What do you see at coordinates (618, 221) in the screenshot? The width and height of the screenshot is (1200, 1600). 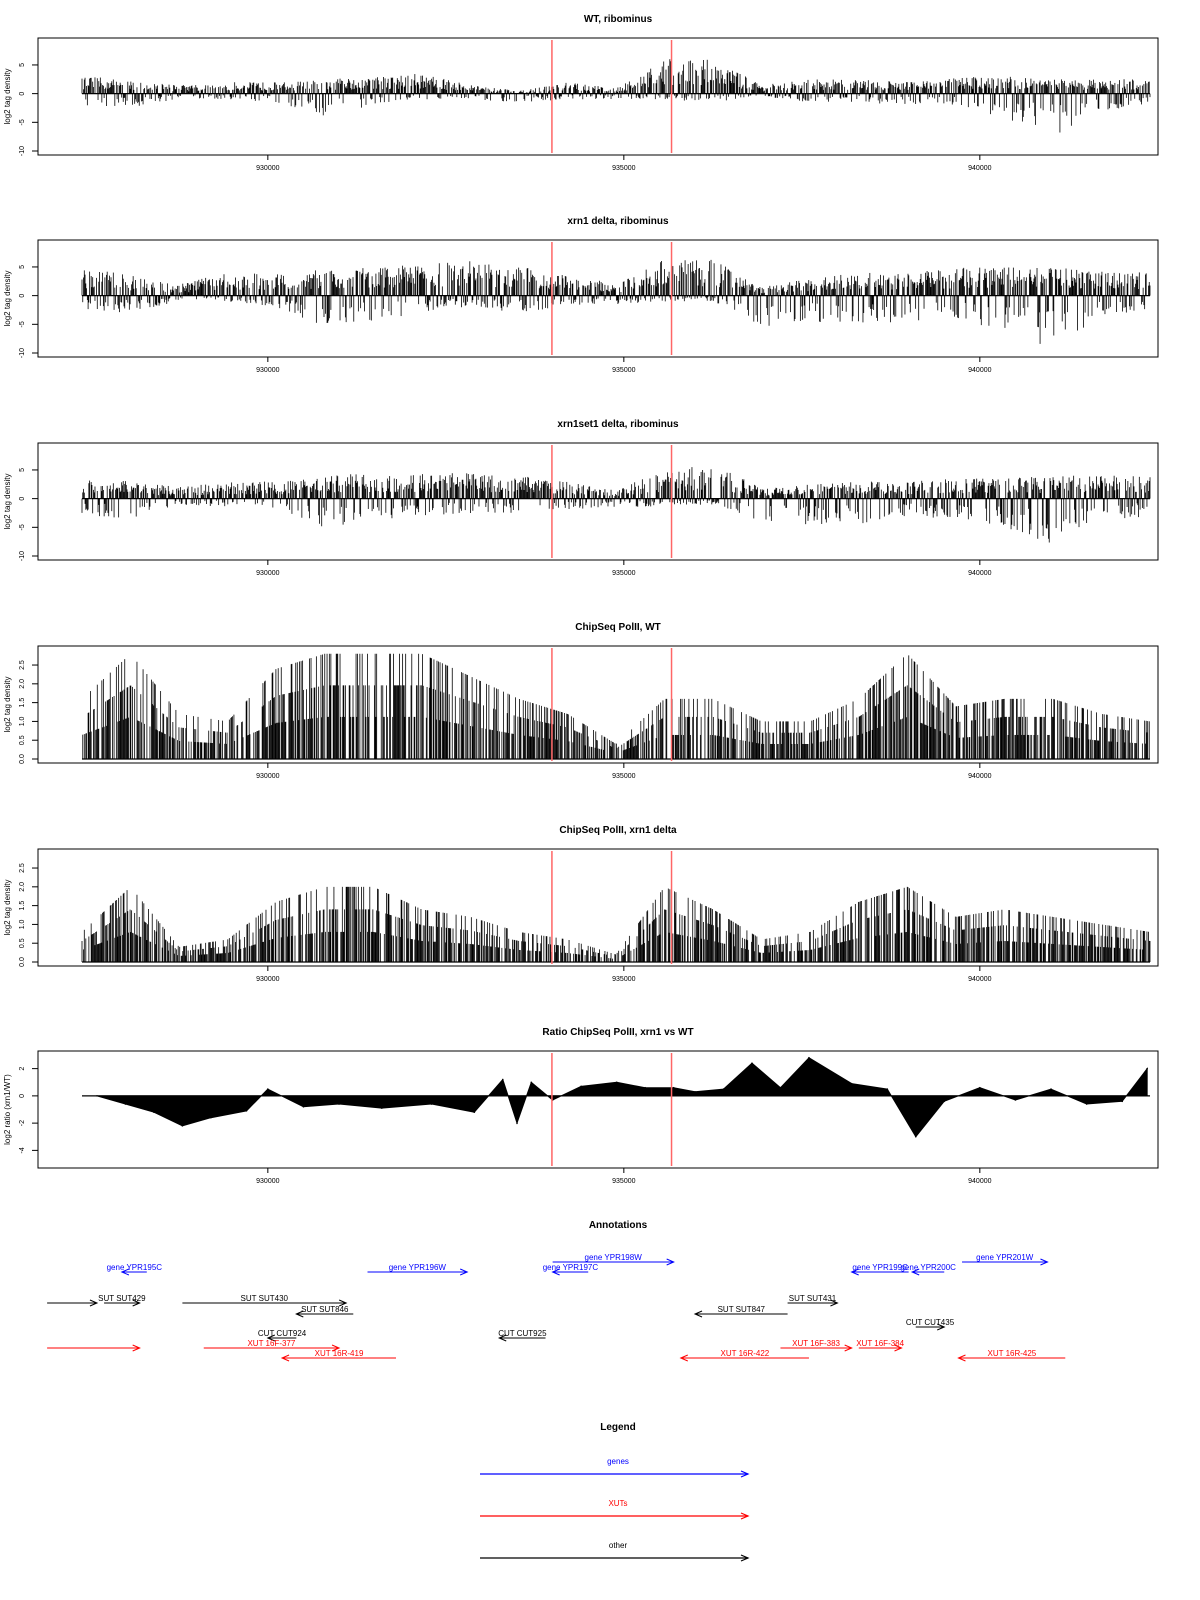 I see `chart-title: xrn1 delta, ribominus` at bounding box center [618, 221].